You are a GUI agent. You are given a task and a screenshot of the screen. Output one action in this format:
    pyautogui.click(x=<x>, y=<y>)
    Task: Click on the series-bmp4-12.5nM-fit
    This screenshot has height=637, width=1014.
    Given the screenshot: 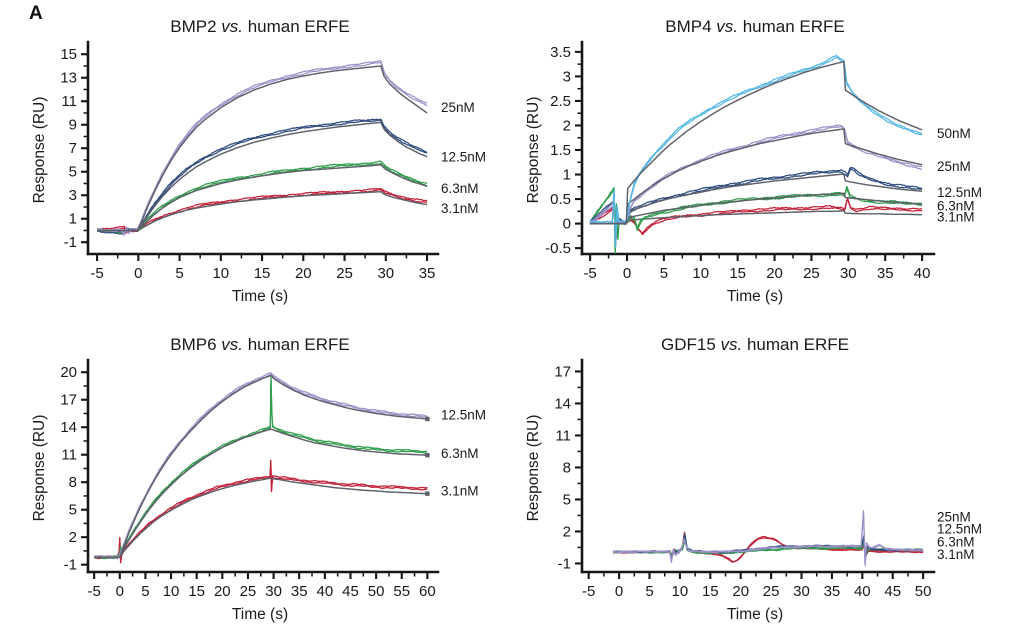 What is the action you would take?
    pyautogui.click(x=756, y=199)
    